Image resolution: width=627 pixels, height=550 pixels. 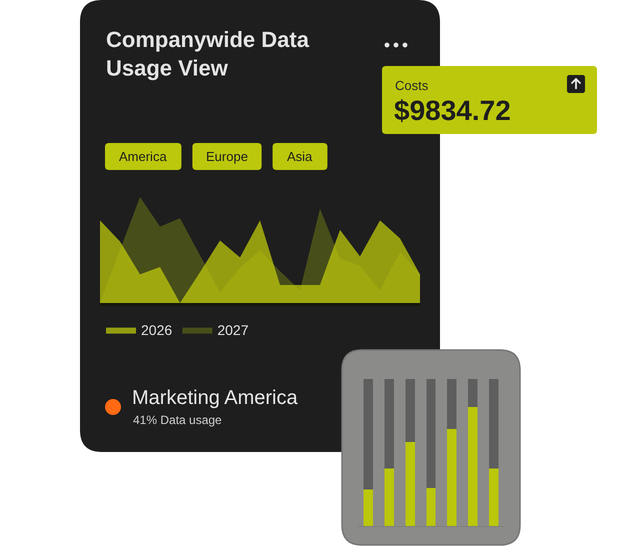 What do you see at coordinates (143, 156) in the screenshot?
I see `text: America` at bounding box center [143, 156].